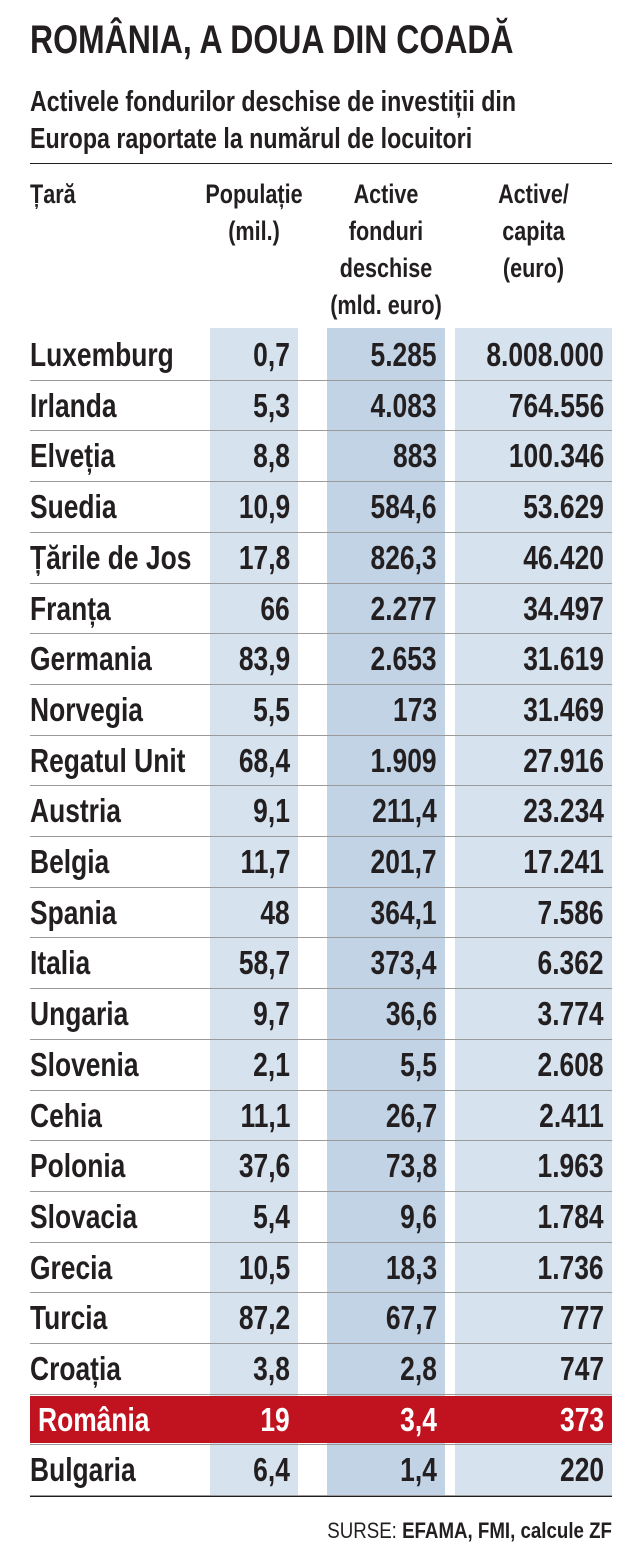  Describe the element at coordinates (570, 963) in the screenshot. I see `cell-text: 6.362` at that location.